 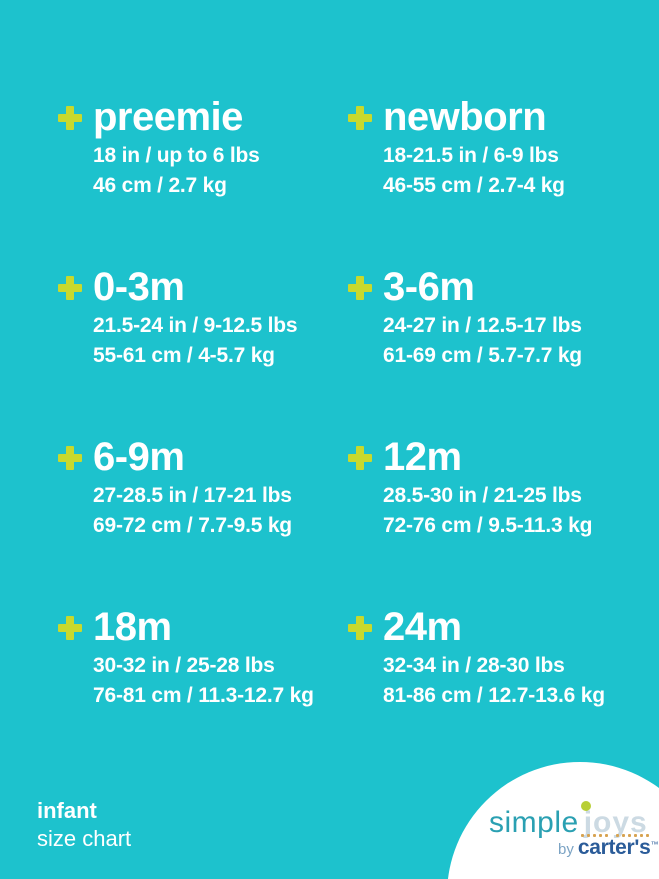 I want to click on logo-by-text: by, so click(x=566, y=849).